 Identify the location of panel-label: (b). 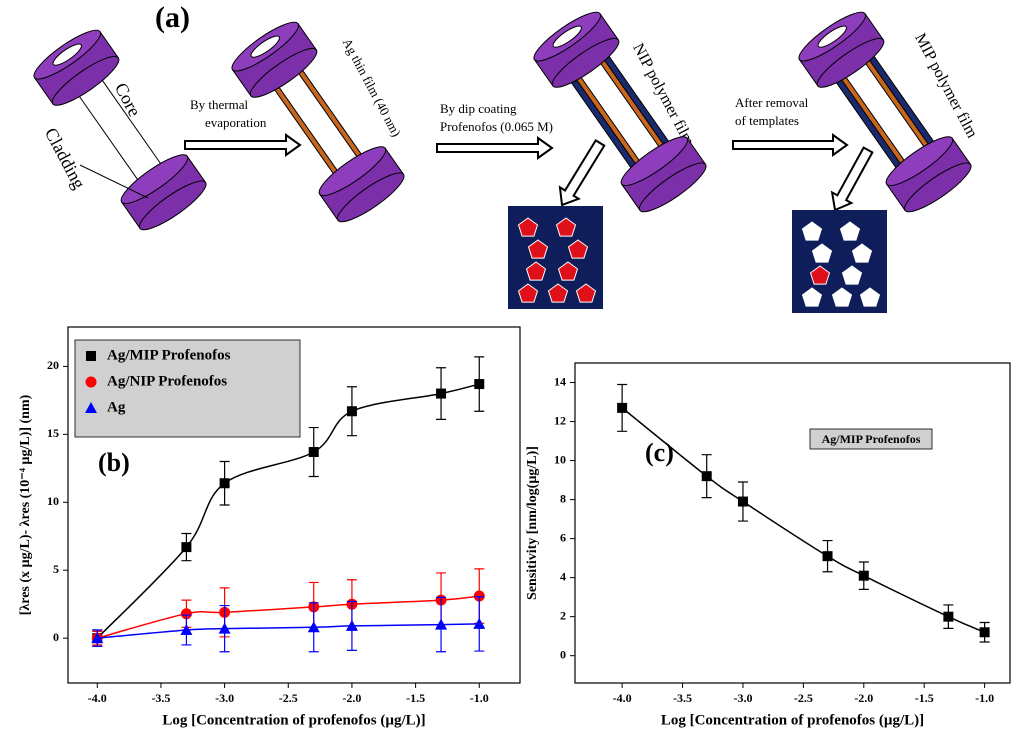
(114, 462).